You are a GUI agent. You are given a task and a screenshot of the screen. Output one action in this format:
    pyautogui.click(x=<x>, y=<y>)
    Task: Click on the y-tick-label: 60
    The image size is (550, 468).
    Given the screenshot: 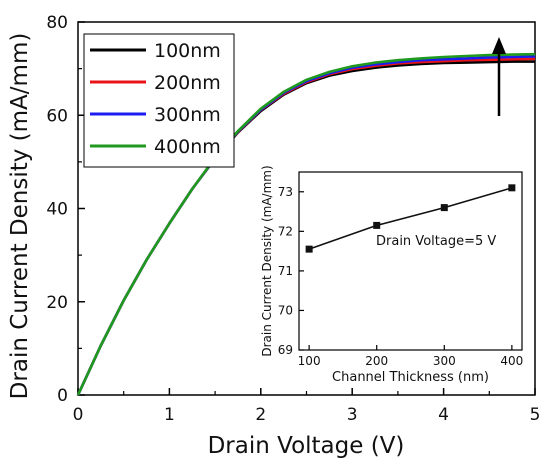 What is the action you would take?
    pyautogui.click(x=57, y=116)
    